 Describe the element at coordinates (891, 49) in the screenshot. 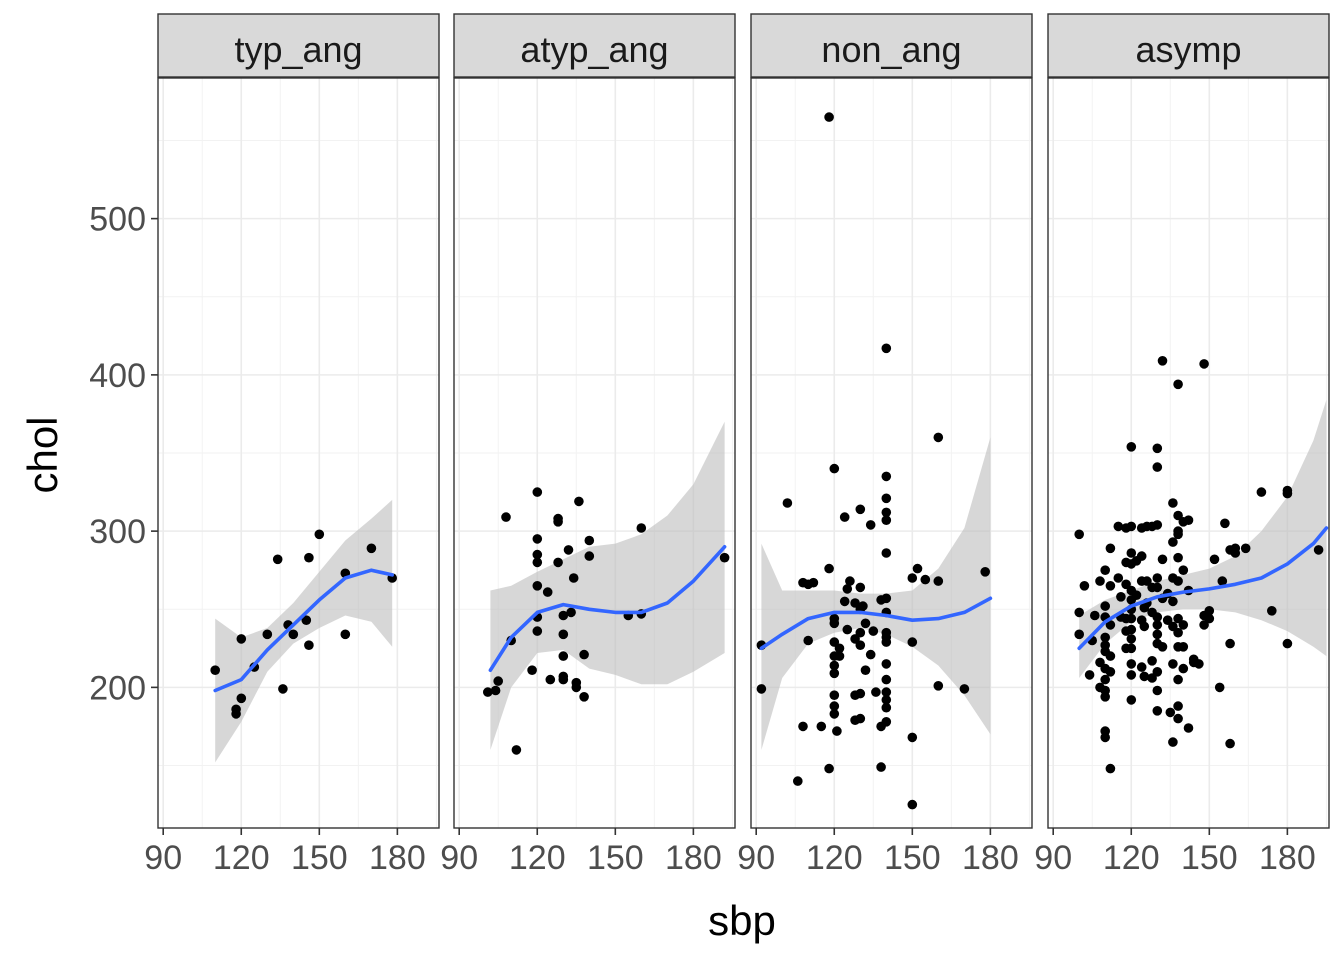

I see `facet-strip-label: non_ang` at that location.